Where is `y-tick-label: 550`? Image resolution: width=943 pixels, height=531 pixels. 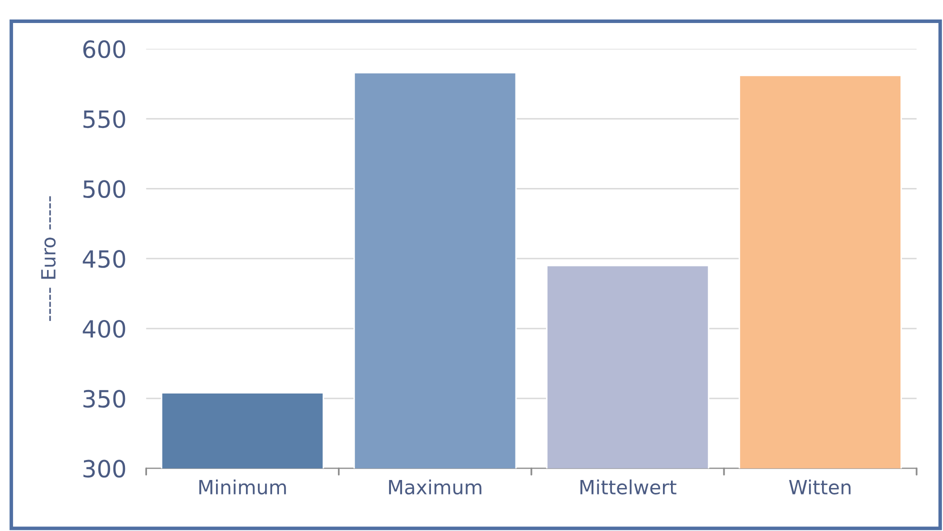 y-tick-label: 550 is located at coordinates (104, 119).